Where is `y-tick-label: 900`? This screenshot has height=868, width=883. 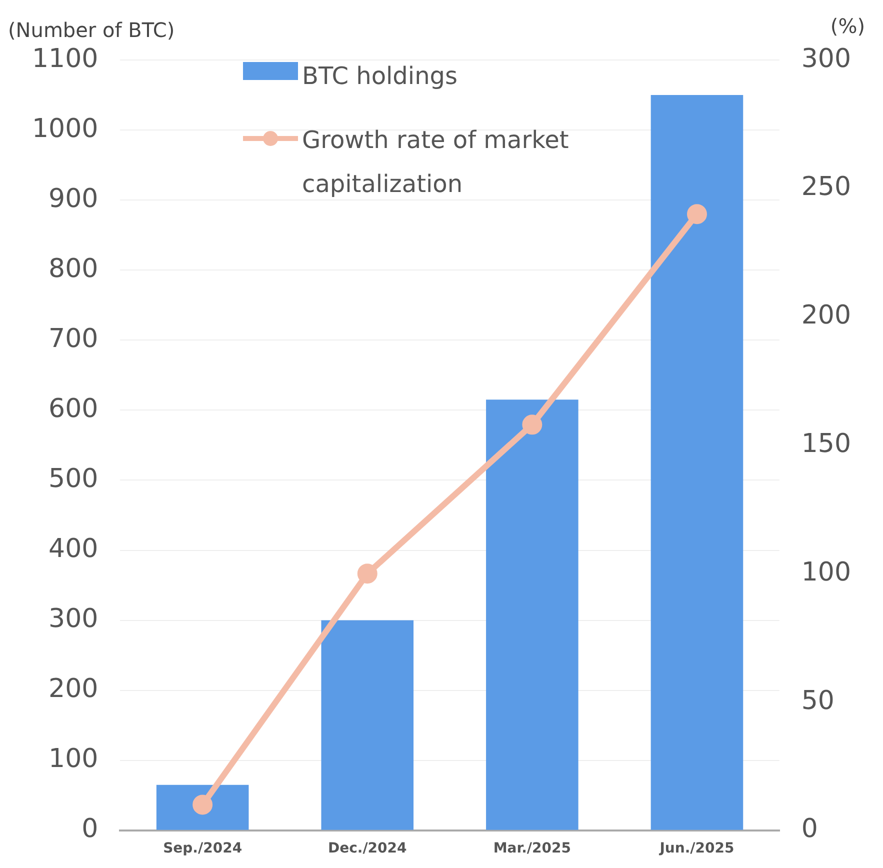
y-tick-label: 900 is located at coordinates (73, 199).